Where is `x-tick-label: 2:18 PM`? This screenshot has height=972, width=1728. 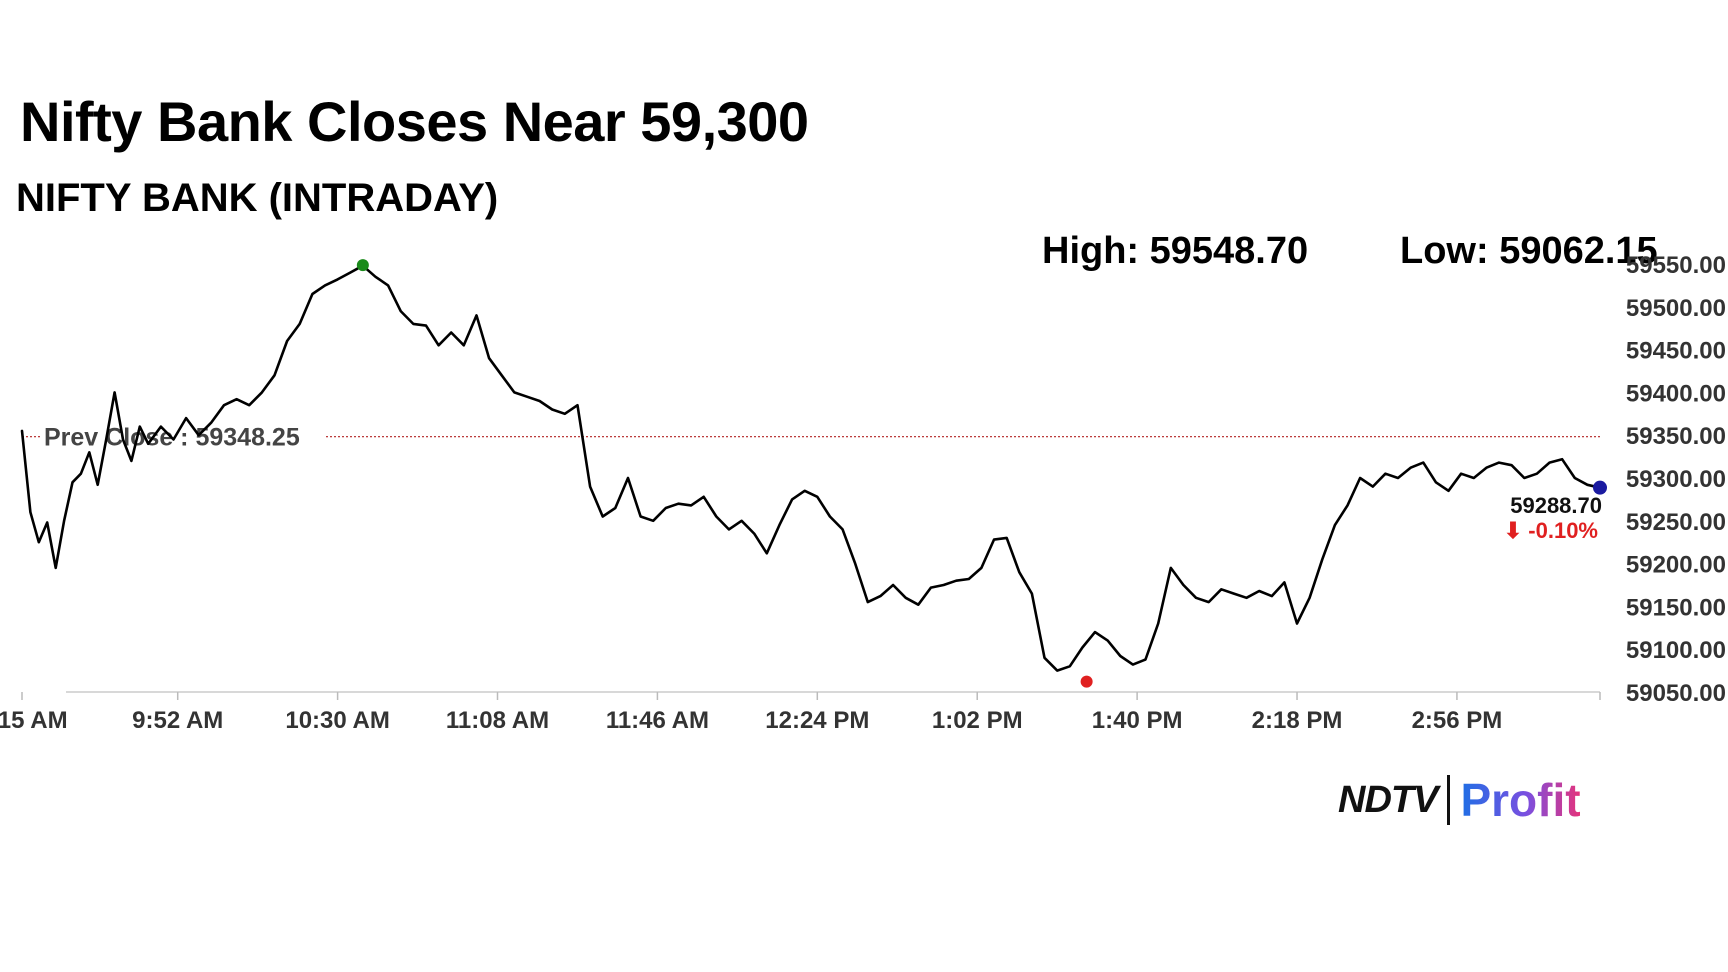
x-tick-label: 2:18 PM is located at coordinates (1297, 720).